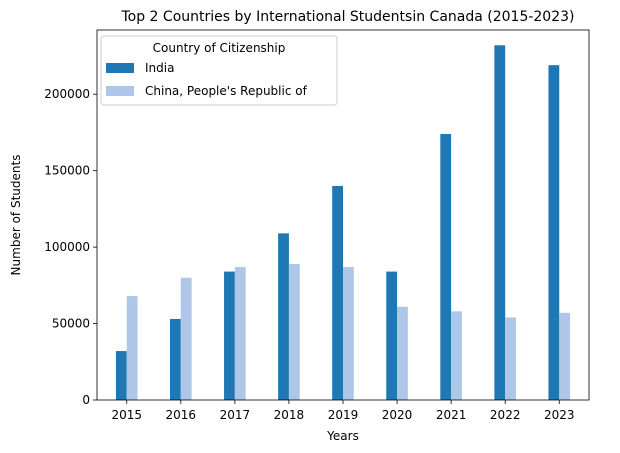 This screenshot has height=453, width=620. I want to click on legend-title: Country of Citizenship, so click(219, 48).